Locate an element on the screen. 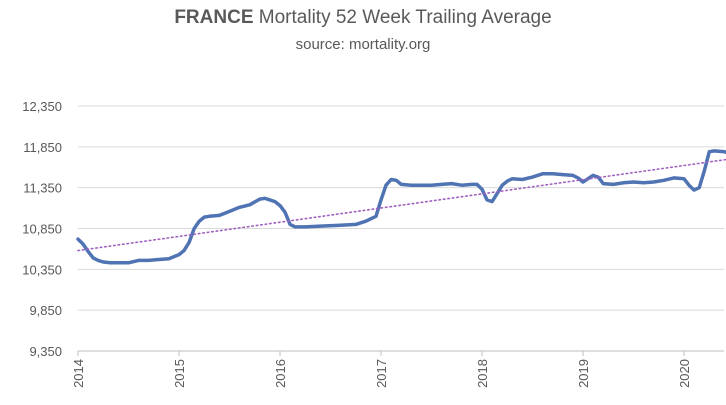  x-tick-label-1: 2015 is located at coordinates (179, 373).